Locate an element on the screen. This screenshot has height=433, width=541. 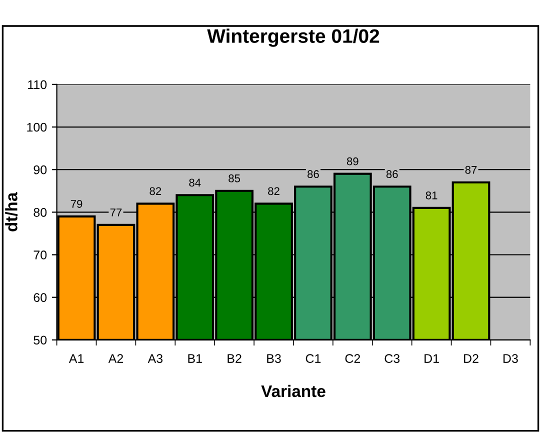
x-tick-label: A3 is located at coordinates (155, 358).